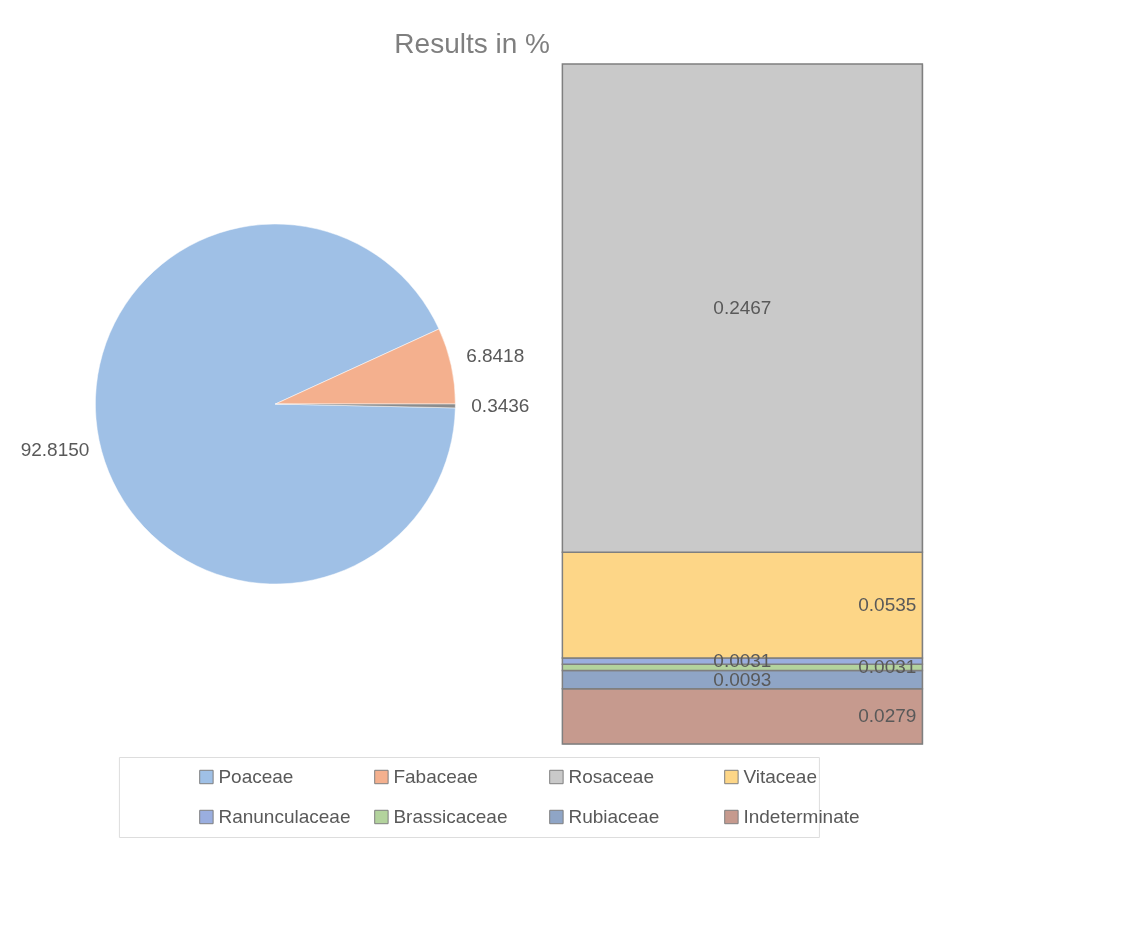 This screenshot has width=1146, height=942. Describe the element at coordinates (472, 43) in the screenshot. I see `chart-title: Results in %` at that location.